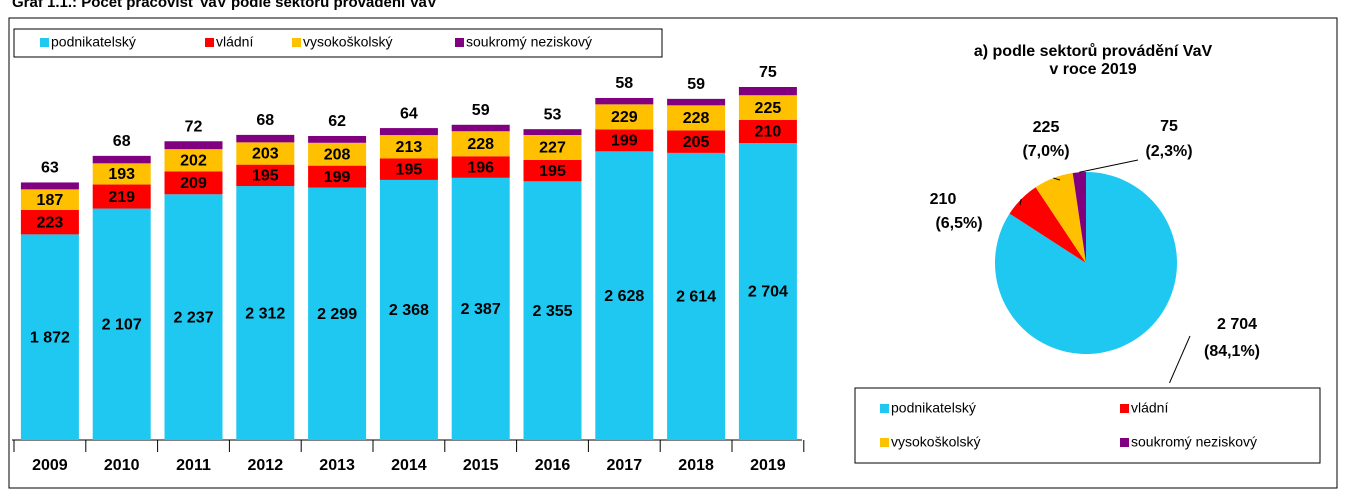  What do you see at coordinates (552, 148) in the screenshot?
I see `value-label: 227` at bounding box center [552, 148].